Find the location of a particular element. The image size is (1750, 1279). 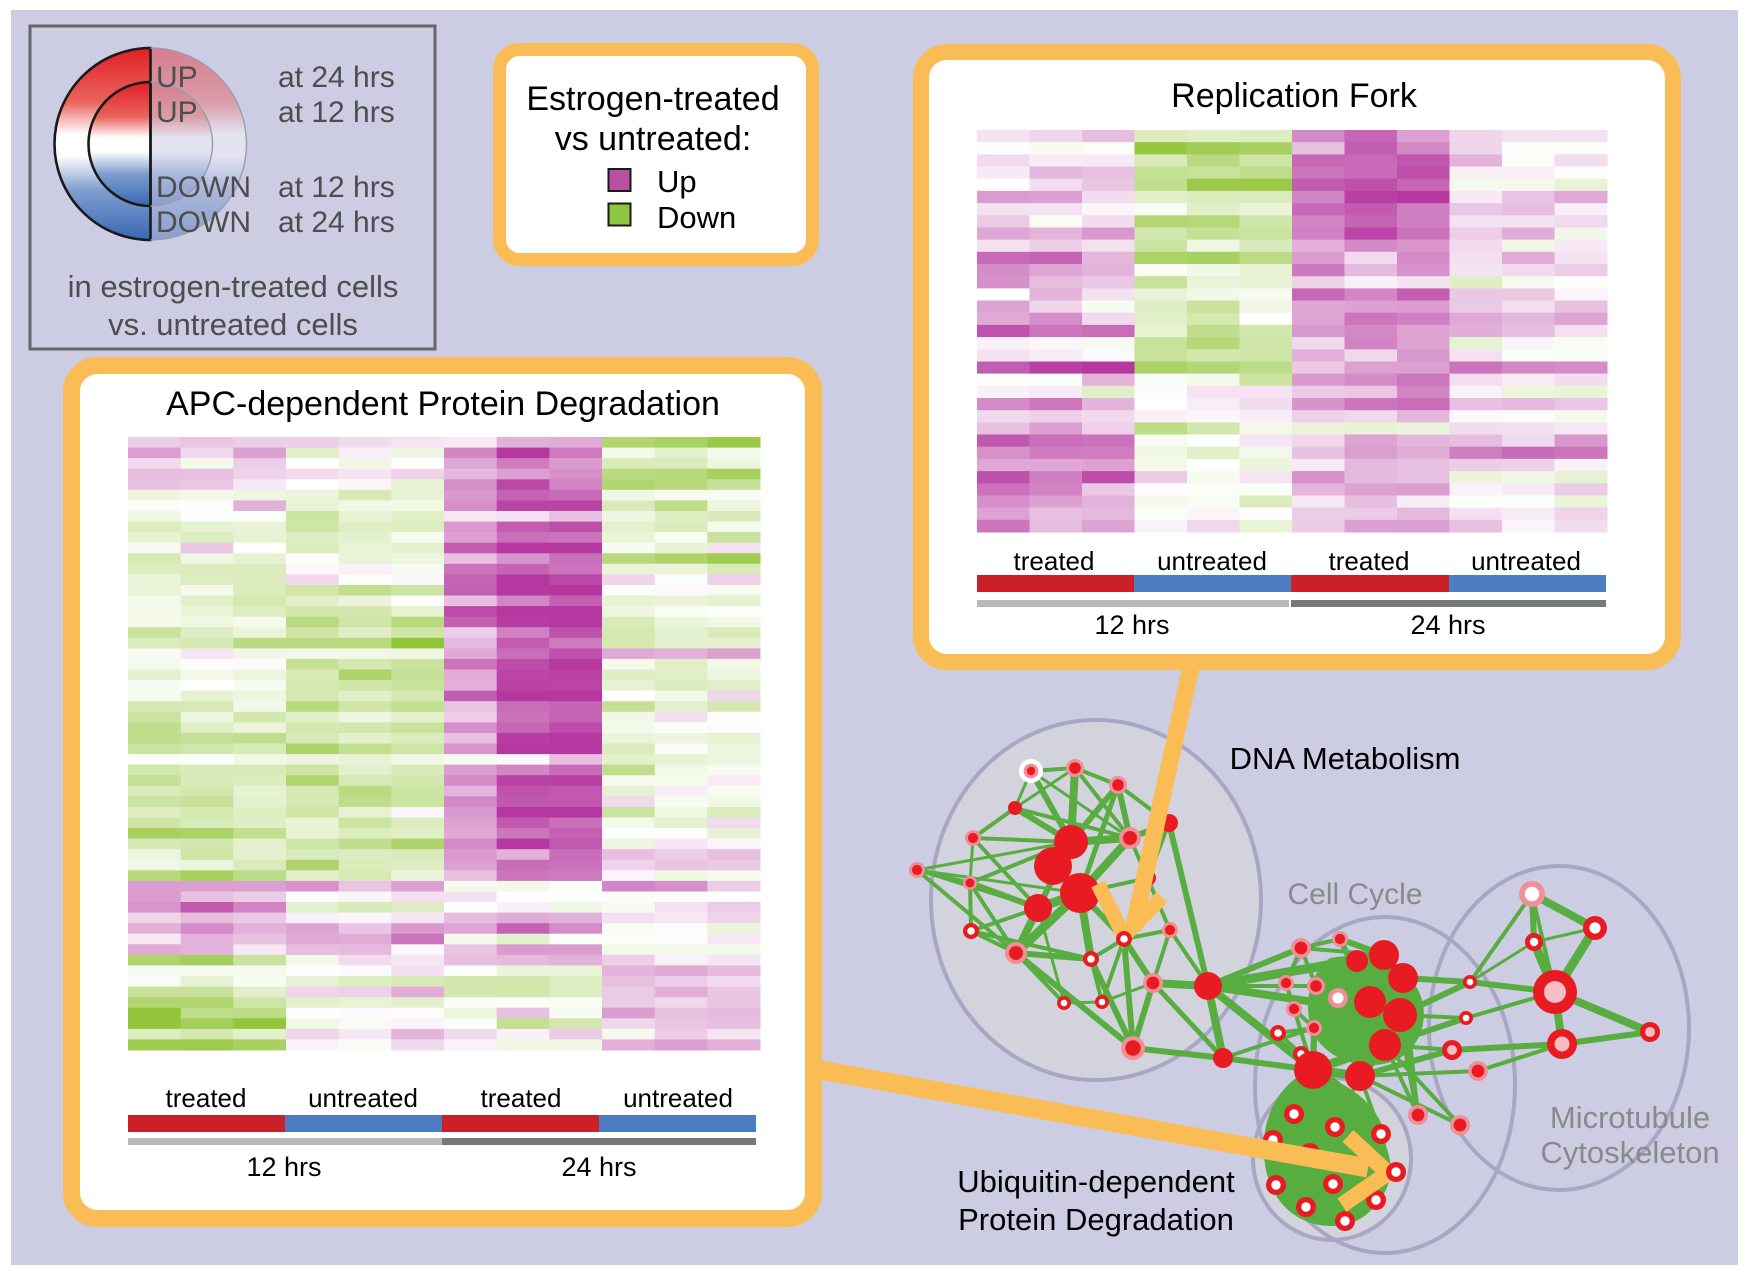

svg-text: Cell Cycle is located at coordinates (1354, 894).